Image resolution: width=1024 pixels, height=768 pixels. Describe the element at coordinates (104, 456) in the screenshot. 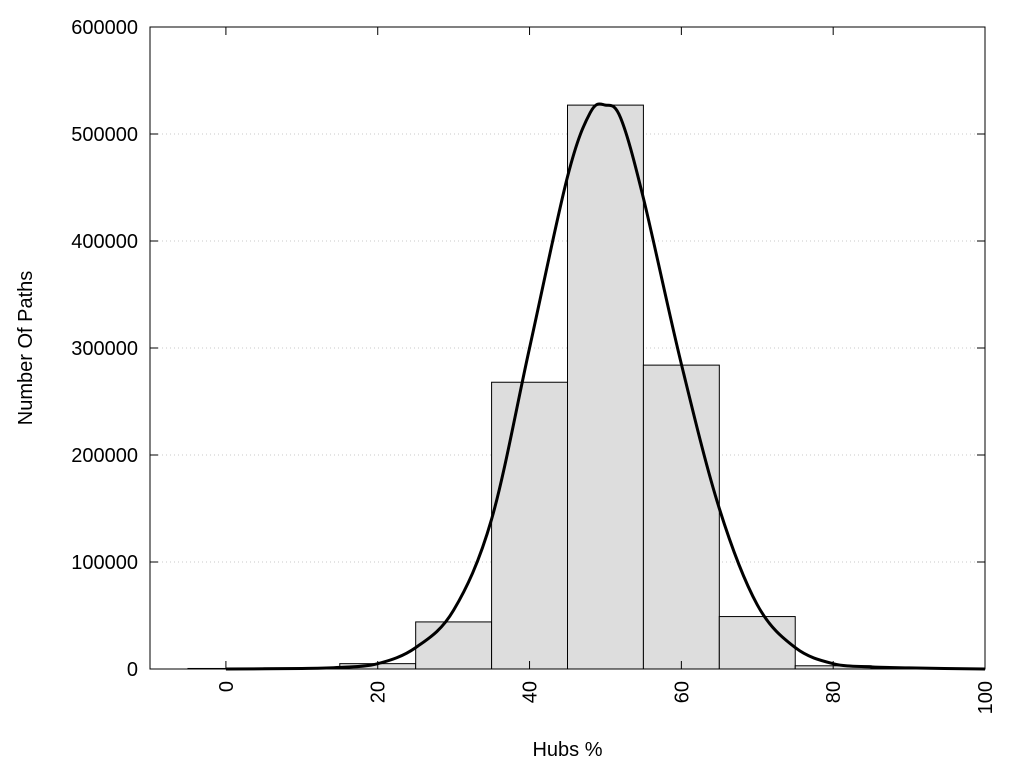

I see `y-tick-label: 200000` at that location.